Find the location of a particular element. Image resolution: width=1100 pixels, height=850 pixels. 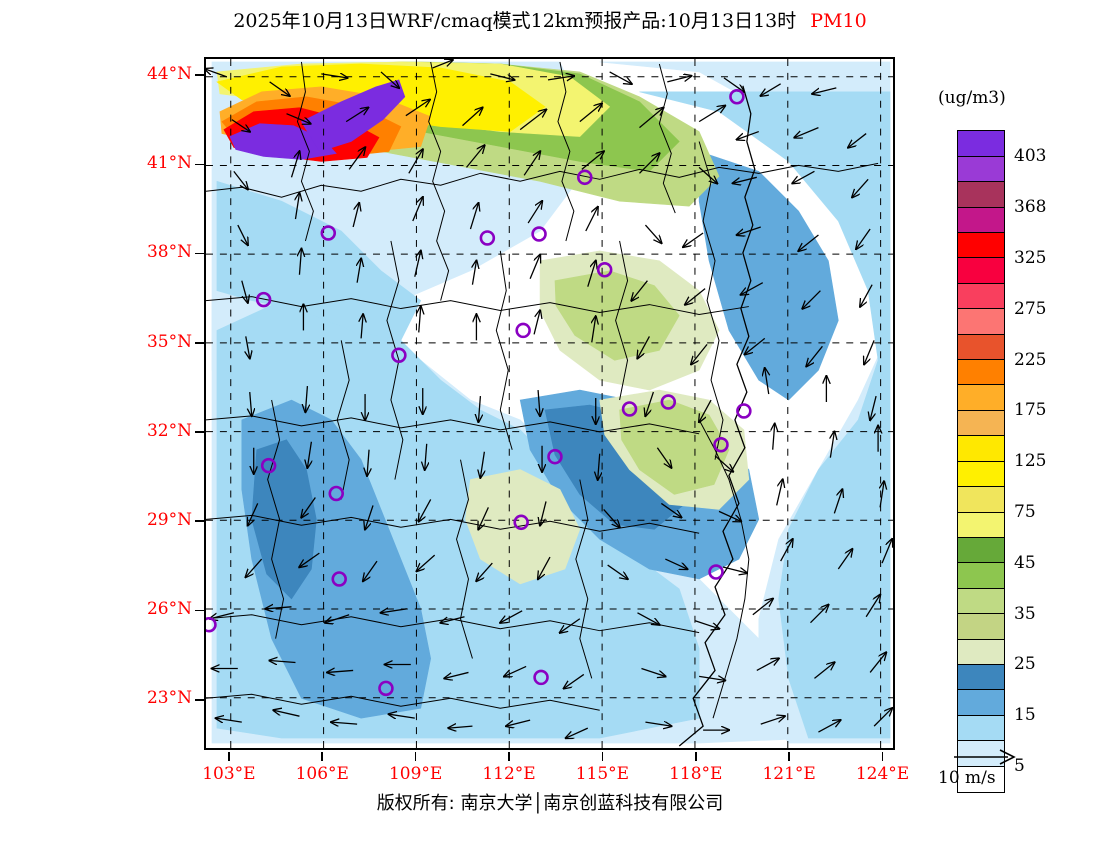

colorbar-tick-25: 25 is located at coordinates (1025, 664).